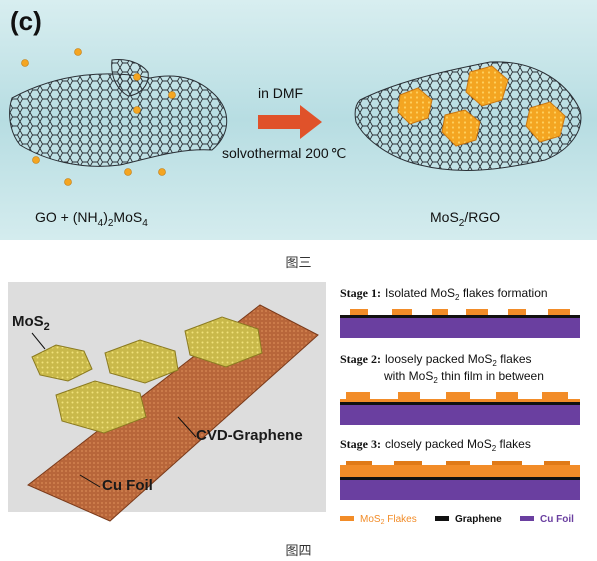 This screenshot has height=561, width=597. I want to click on reaction-arrow, so click(290, 122).